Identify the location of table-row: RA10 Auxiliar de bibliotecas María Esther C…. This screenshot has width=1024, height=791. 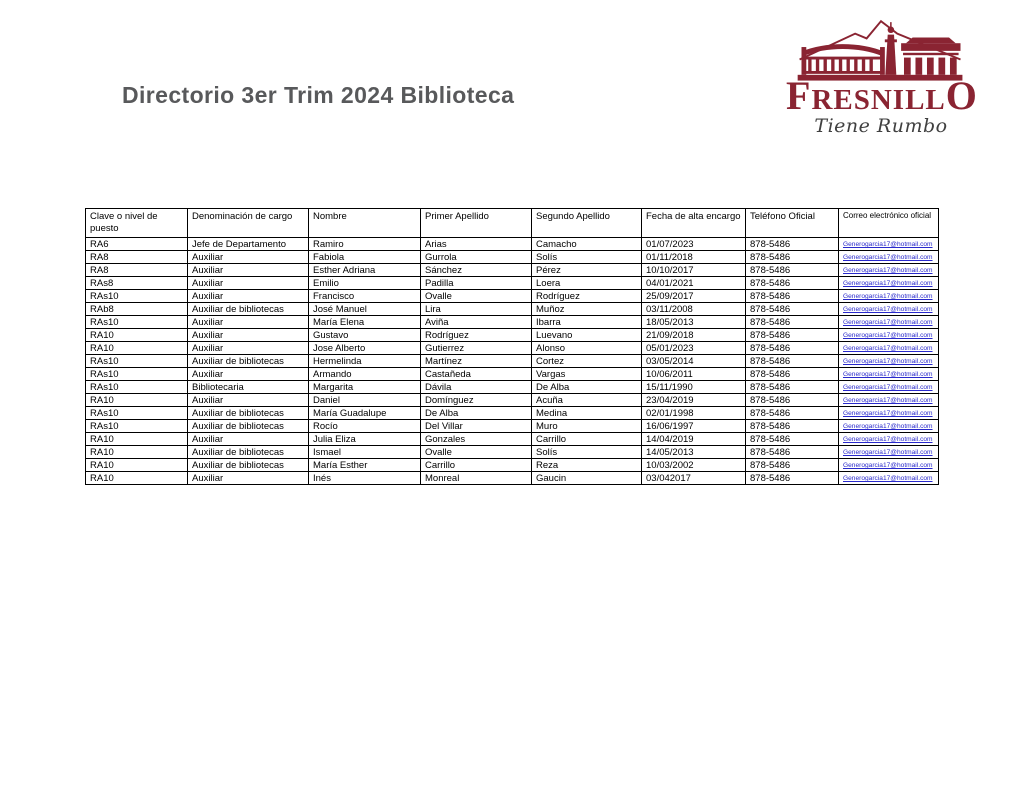
(512, 465).